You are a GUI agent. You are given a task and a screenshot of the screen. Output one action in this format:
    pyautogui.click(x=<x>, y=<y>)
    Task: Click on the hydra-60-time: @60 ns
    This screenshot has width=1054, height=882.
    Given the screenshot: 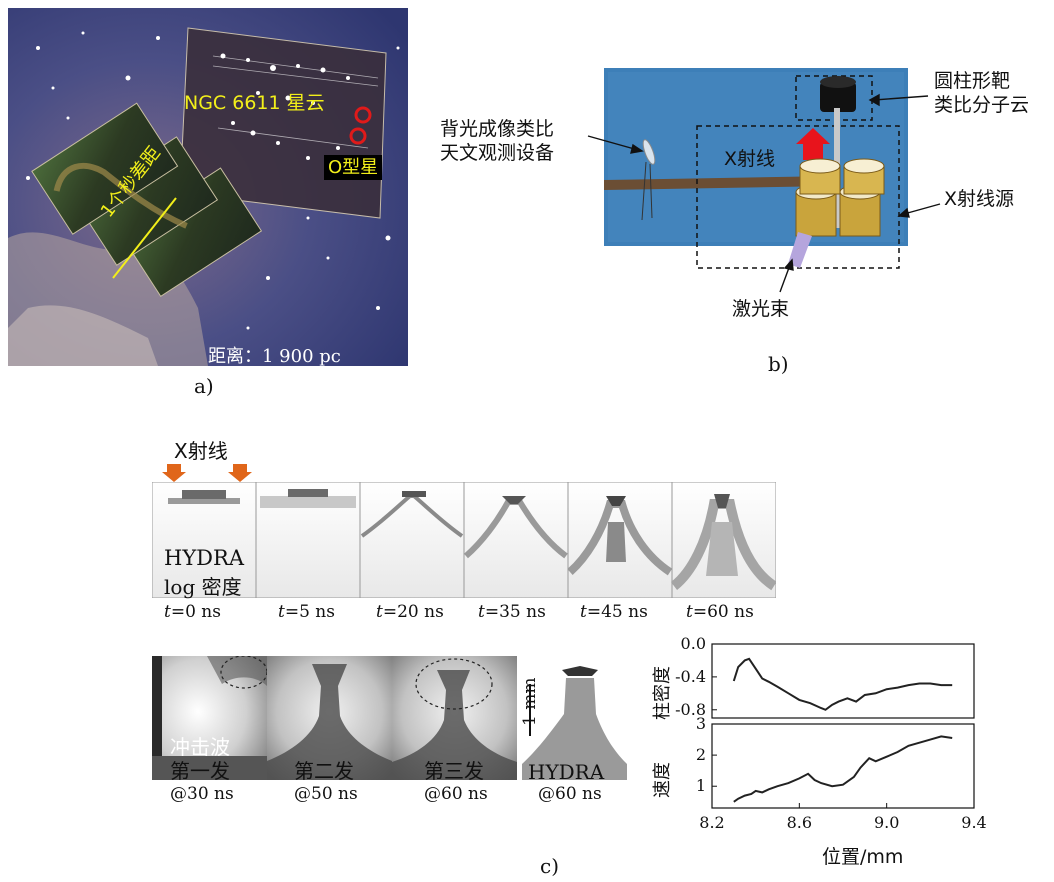 What is the action you would take?
    pyautogui.click(x=570, y=794)
    